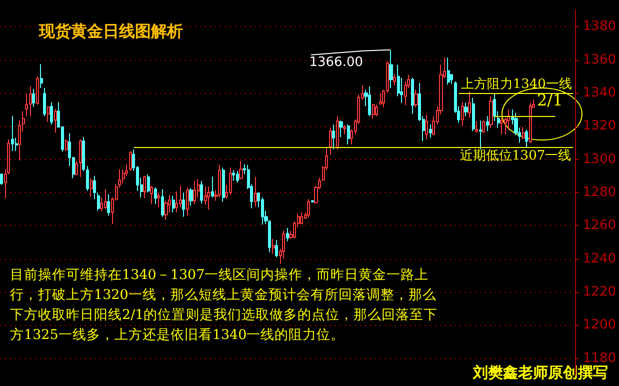 This screenshot has width=619, height=386. Describe the element at coordinates (599, 126) in the screenshot. I see `y-tick-label: 1320` at that location.